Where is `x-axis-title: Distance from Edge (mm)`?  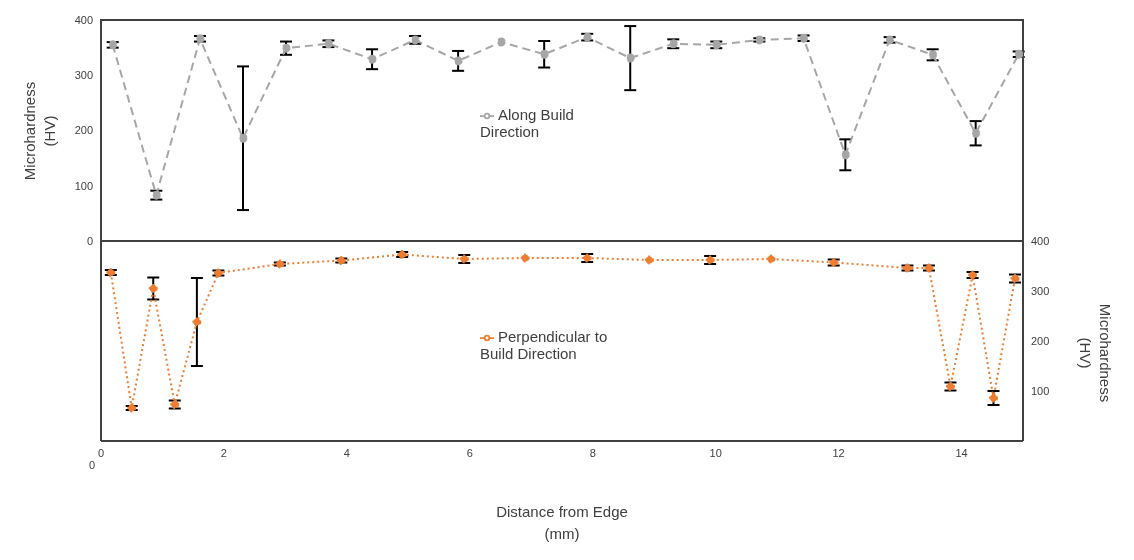 x-axis-title: Distance from Edge (mm) is located at coordinates (562, 523).